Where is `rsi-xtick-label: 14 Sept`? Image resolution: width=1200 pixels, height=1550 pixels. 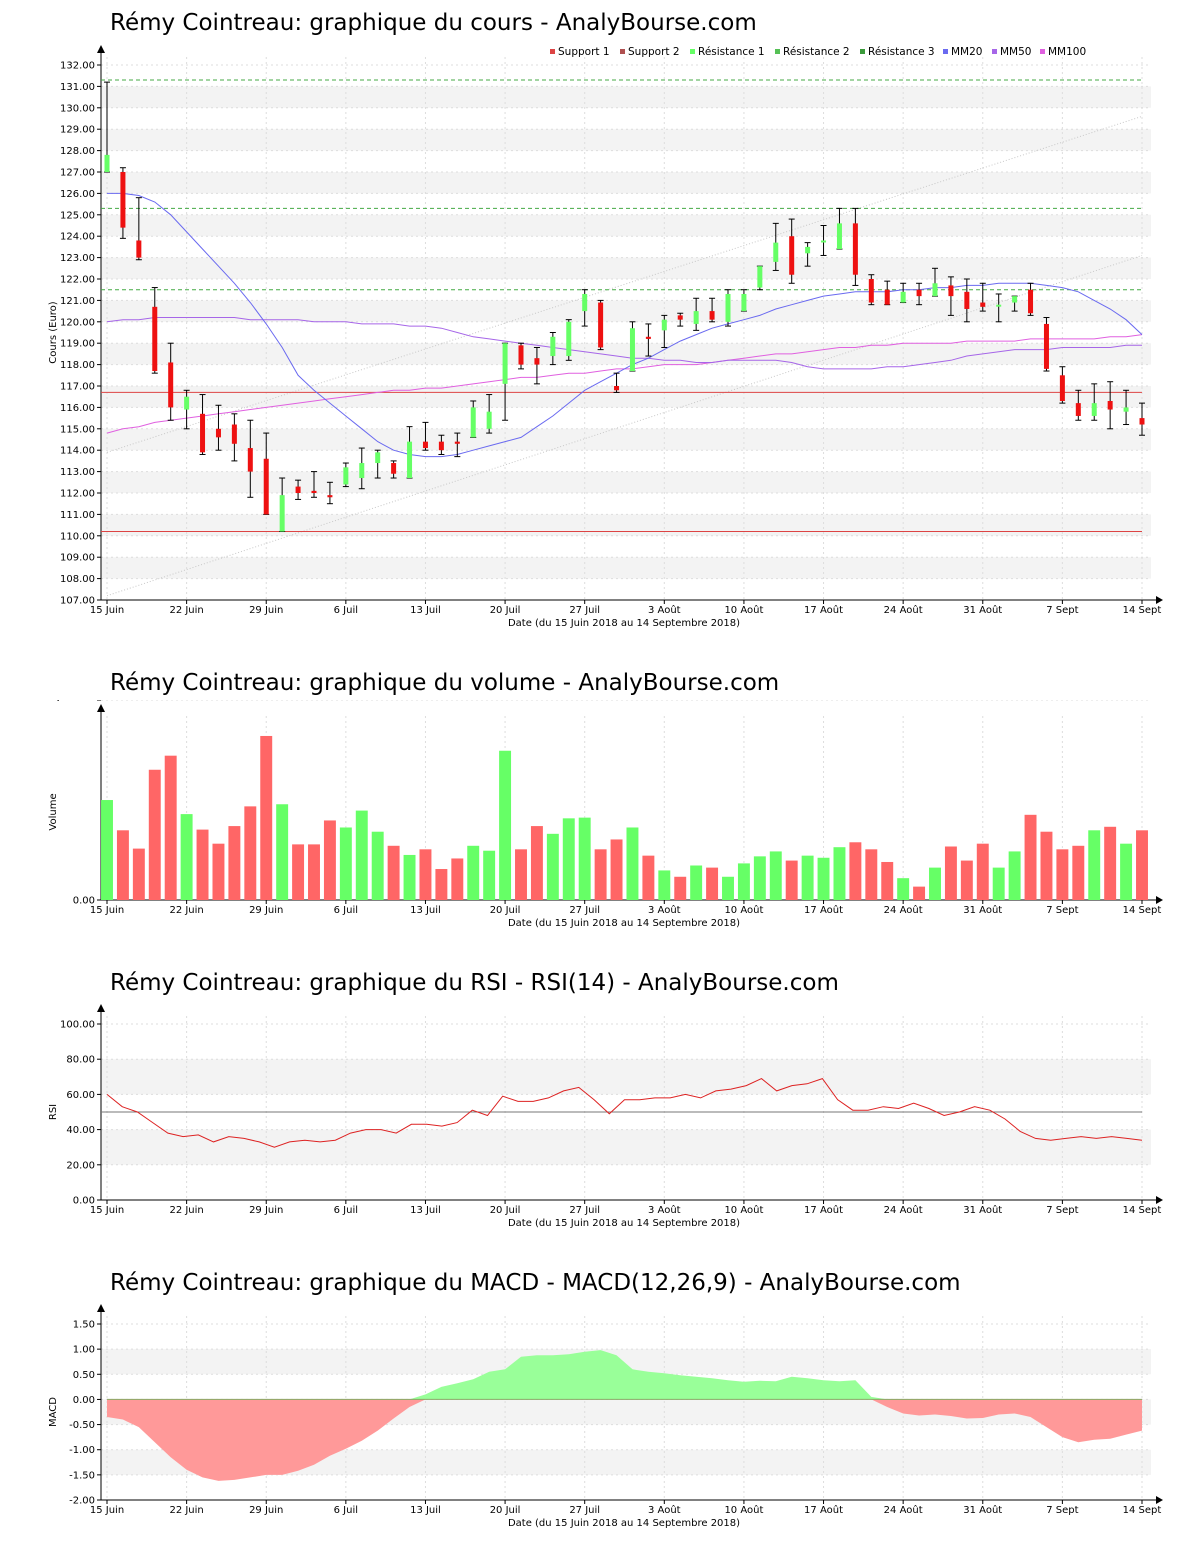 rsi-xtick-label: 14 Sept is located at coordinates (1142, 1210).